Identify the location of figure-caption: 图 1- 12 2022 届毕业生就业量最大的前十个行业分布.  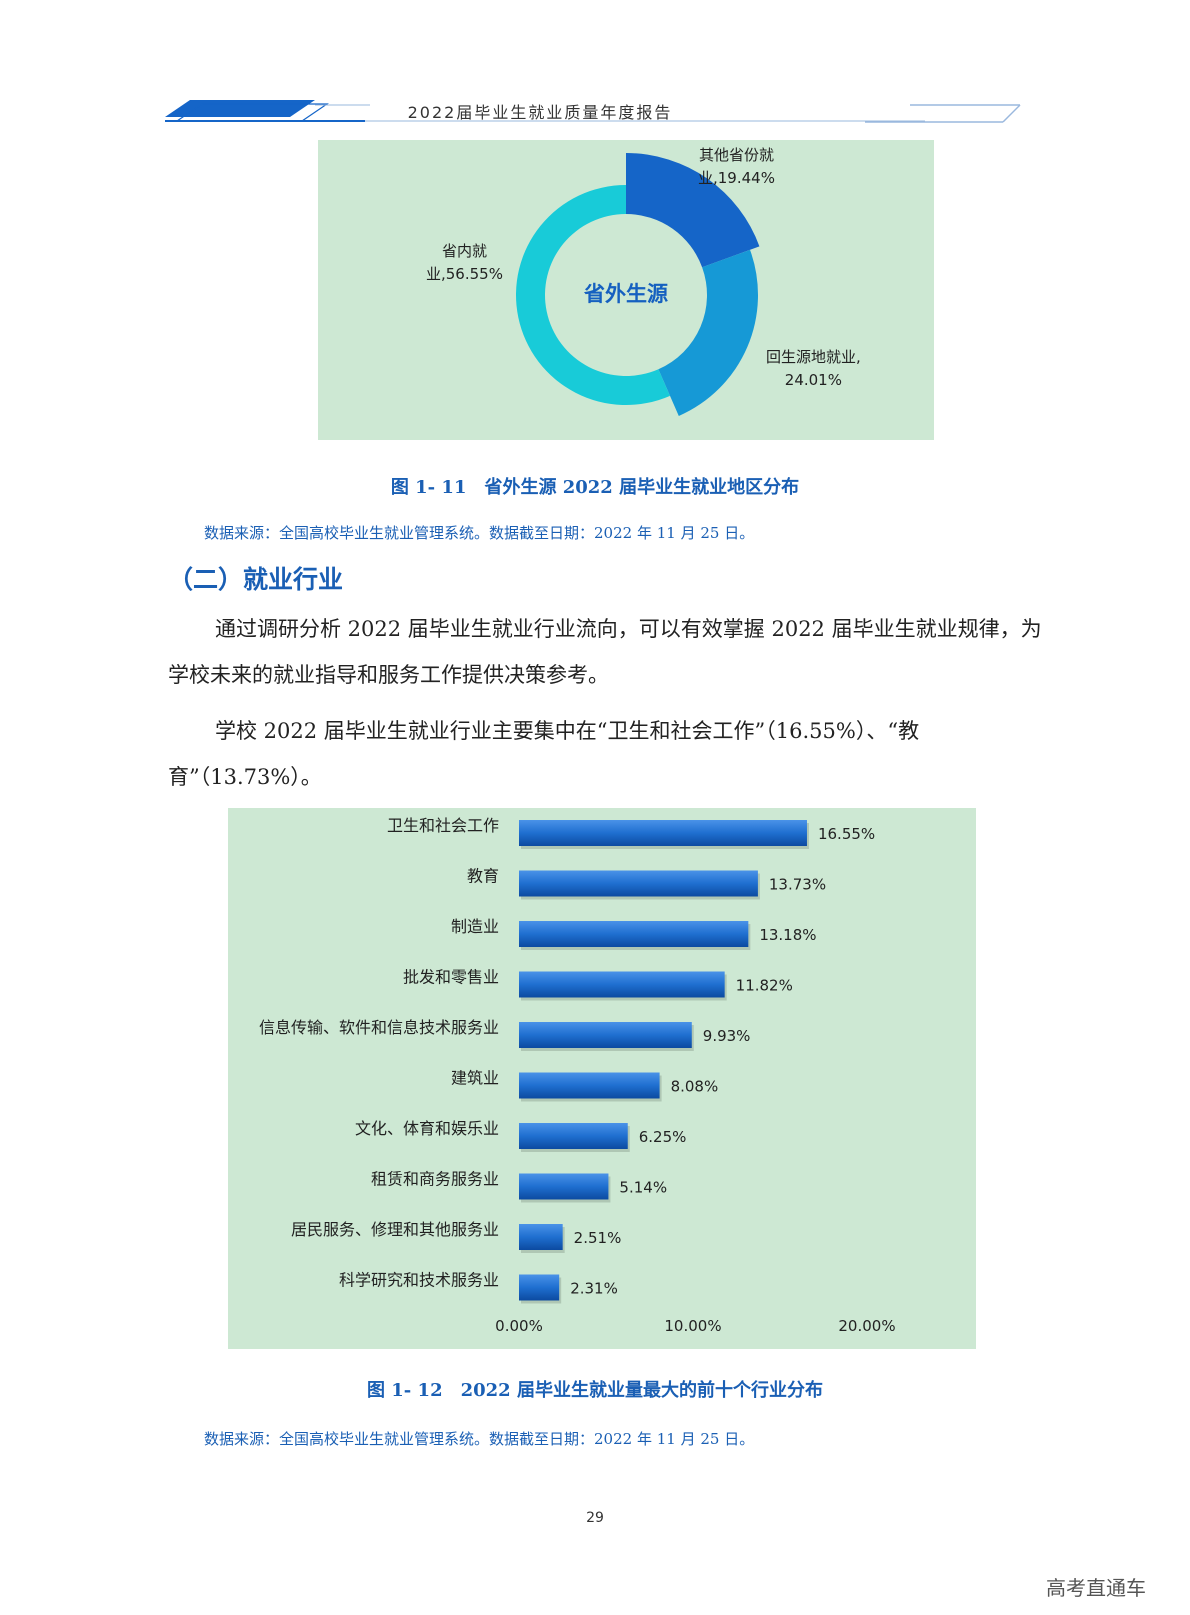
(595, 1390).